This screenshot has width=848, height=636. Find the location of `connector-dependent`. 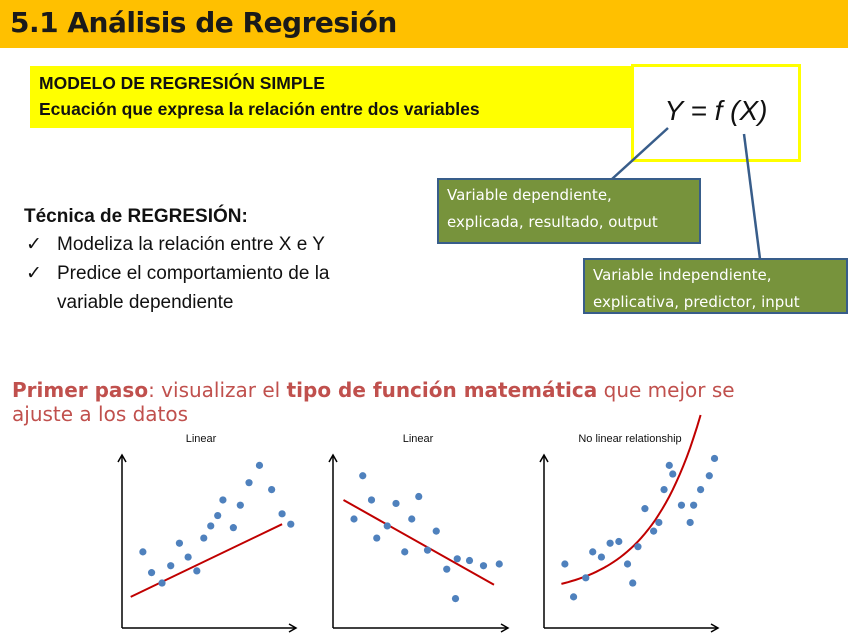

connector-dependent is located at coordinates (640, 153).